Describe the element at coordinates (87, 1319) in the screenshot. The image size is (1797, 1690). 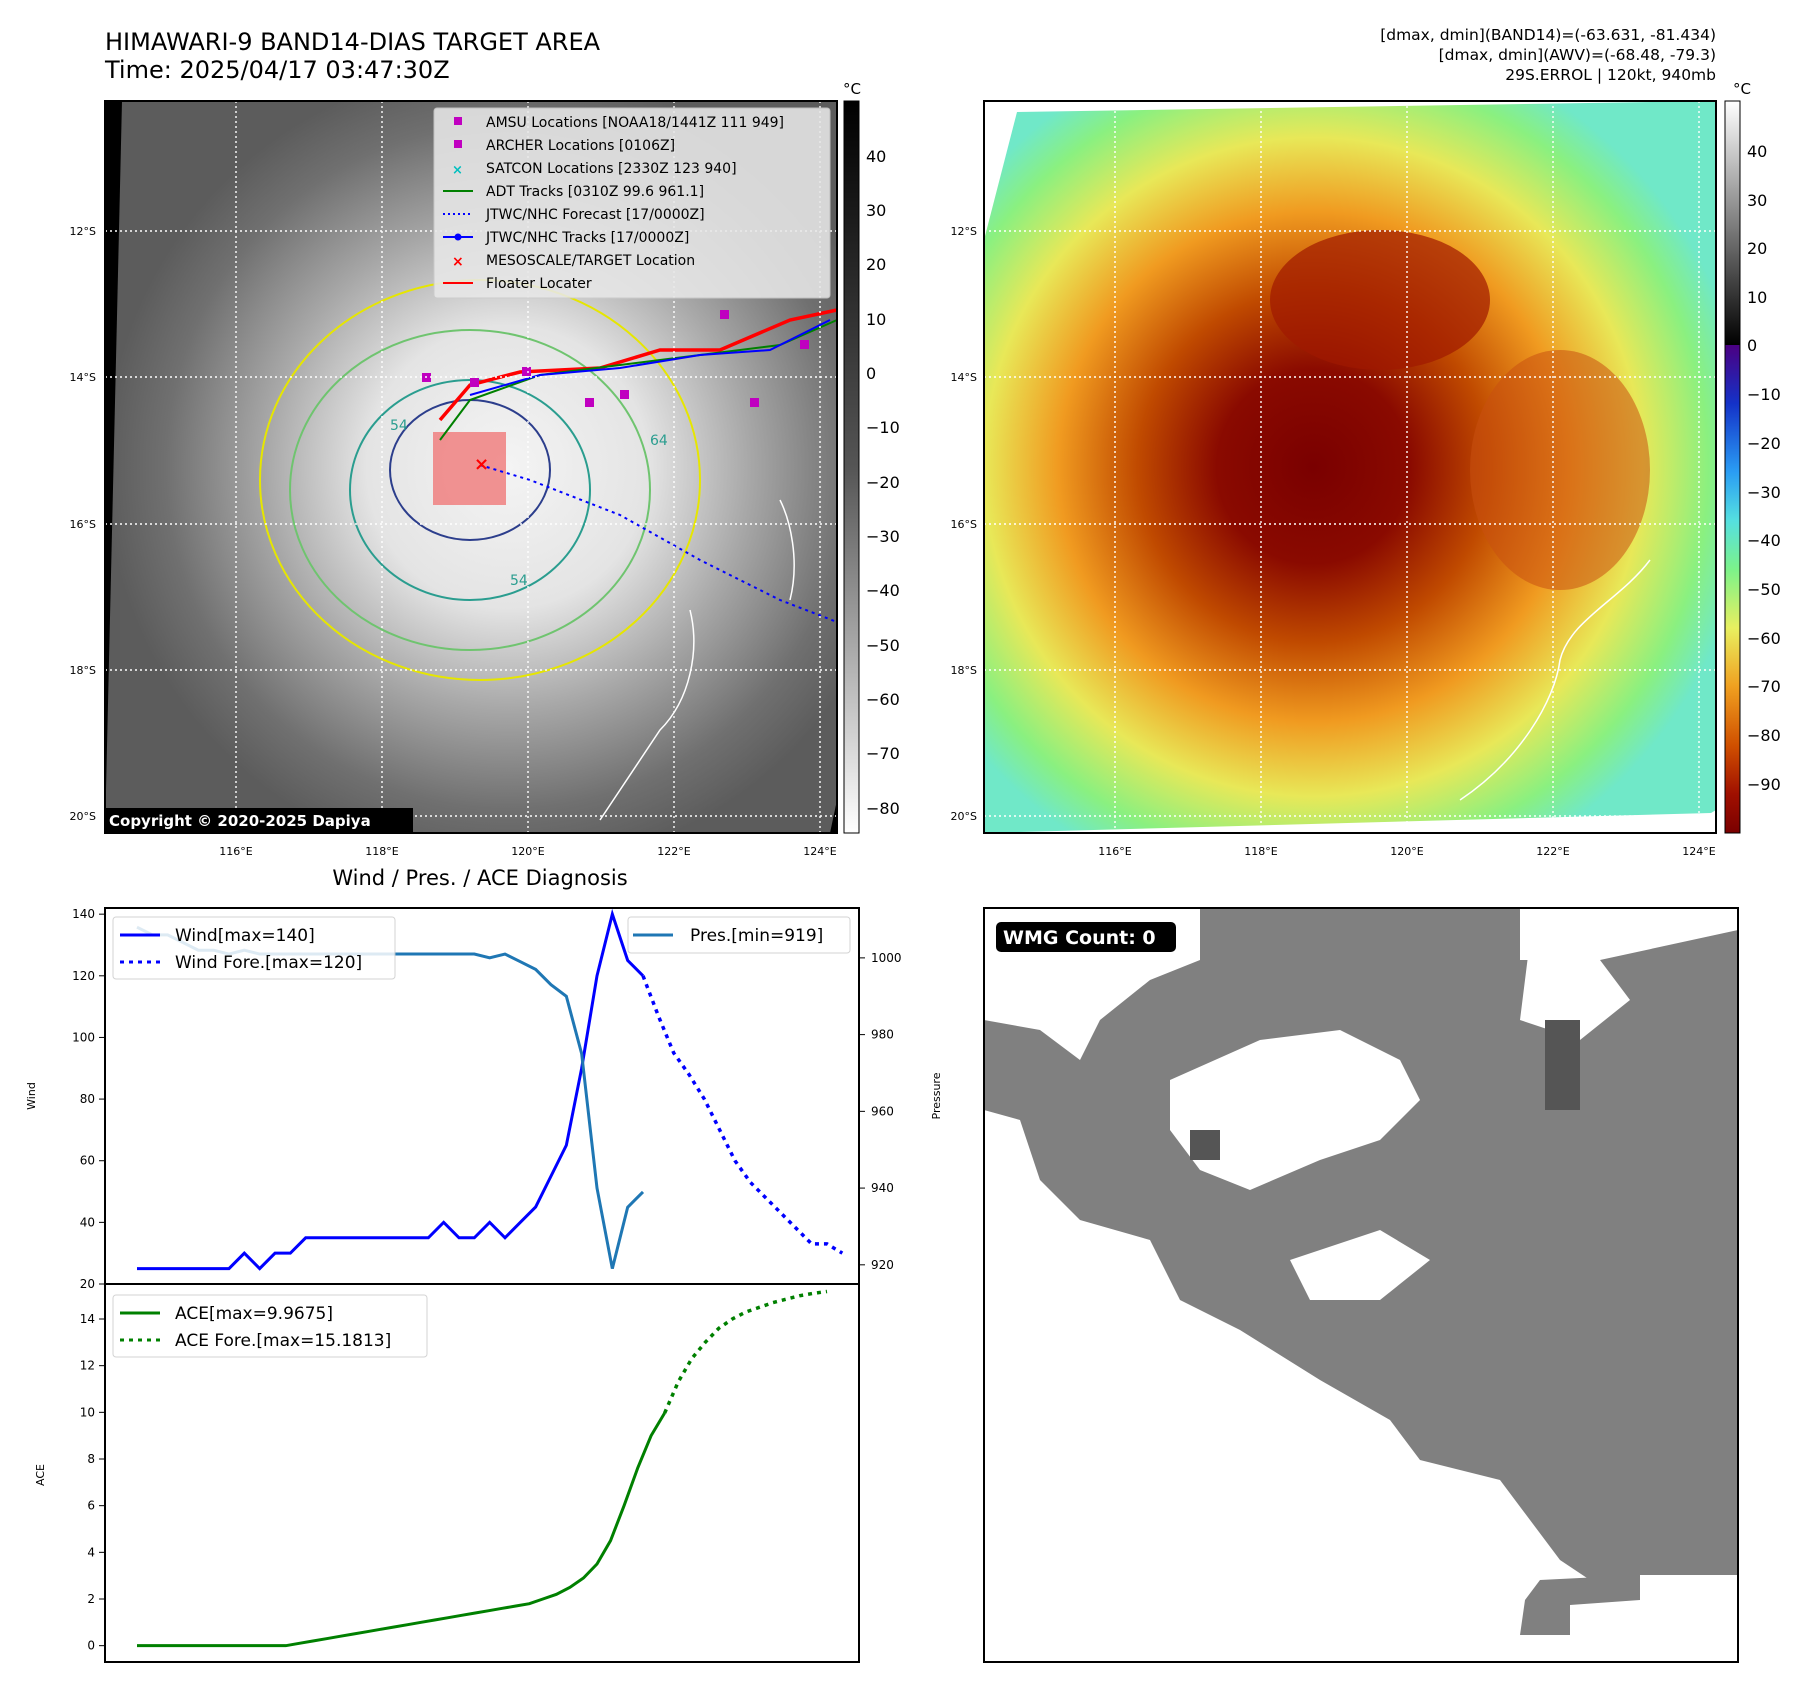
I see `ace-tick-label: 14` at that location.